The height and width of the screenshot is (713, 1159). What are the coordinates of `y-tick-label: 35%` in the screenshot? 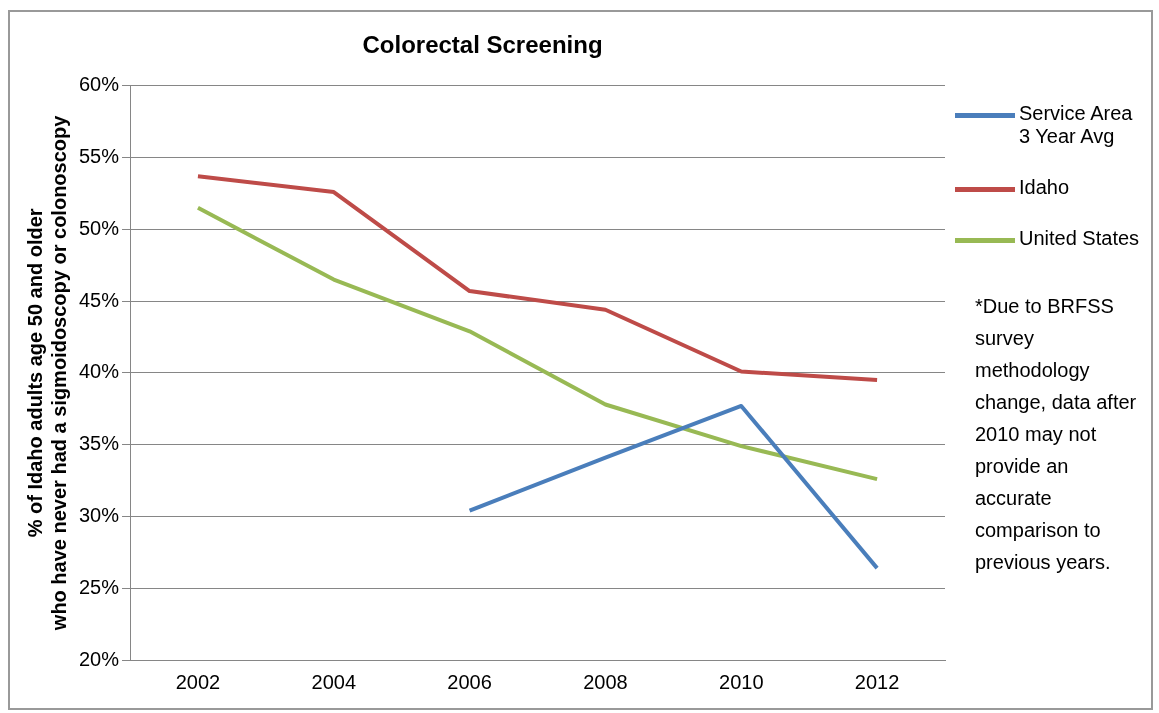 It's located at (99, 443).